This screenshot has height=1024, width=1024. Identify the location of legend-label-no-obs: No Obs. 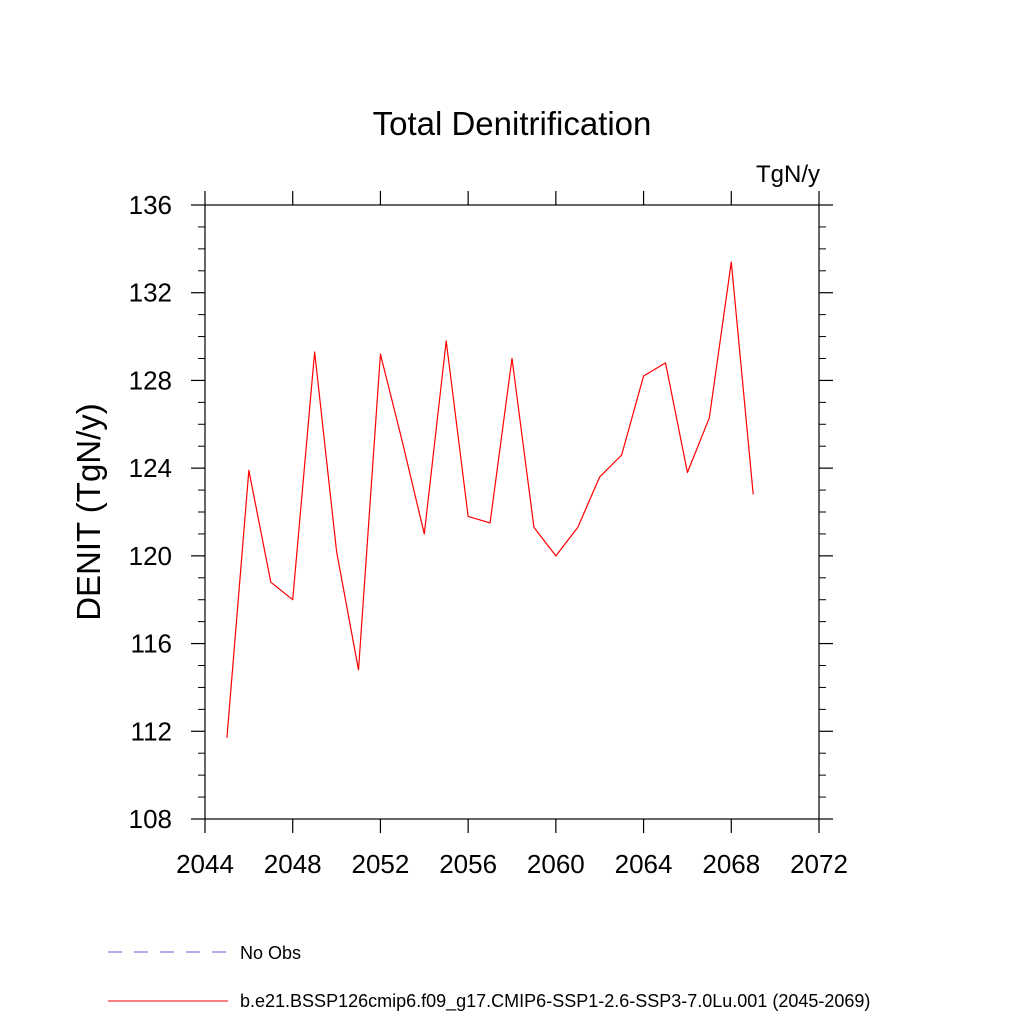
(270, 953).